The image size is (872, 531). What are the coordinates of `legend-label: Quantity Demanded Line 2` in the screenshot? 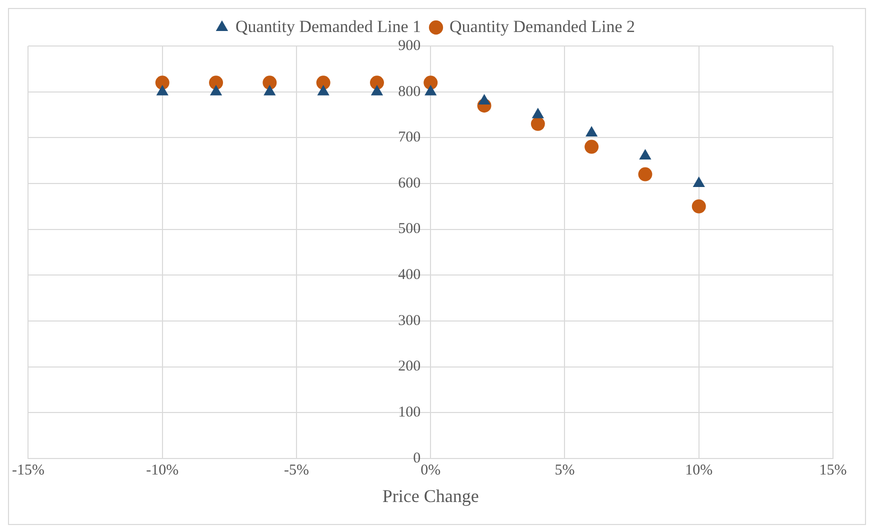 It's located at (543, 26).